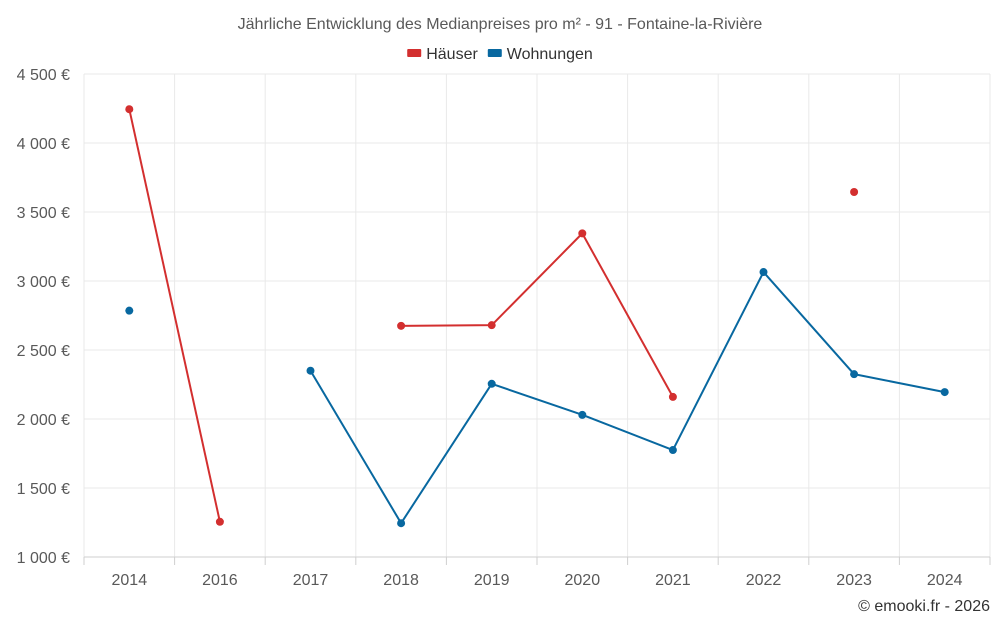 The image size is (1000, 625). I want to click on x-tick-label: 2022, so click(764, 580).